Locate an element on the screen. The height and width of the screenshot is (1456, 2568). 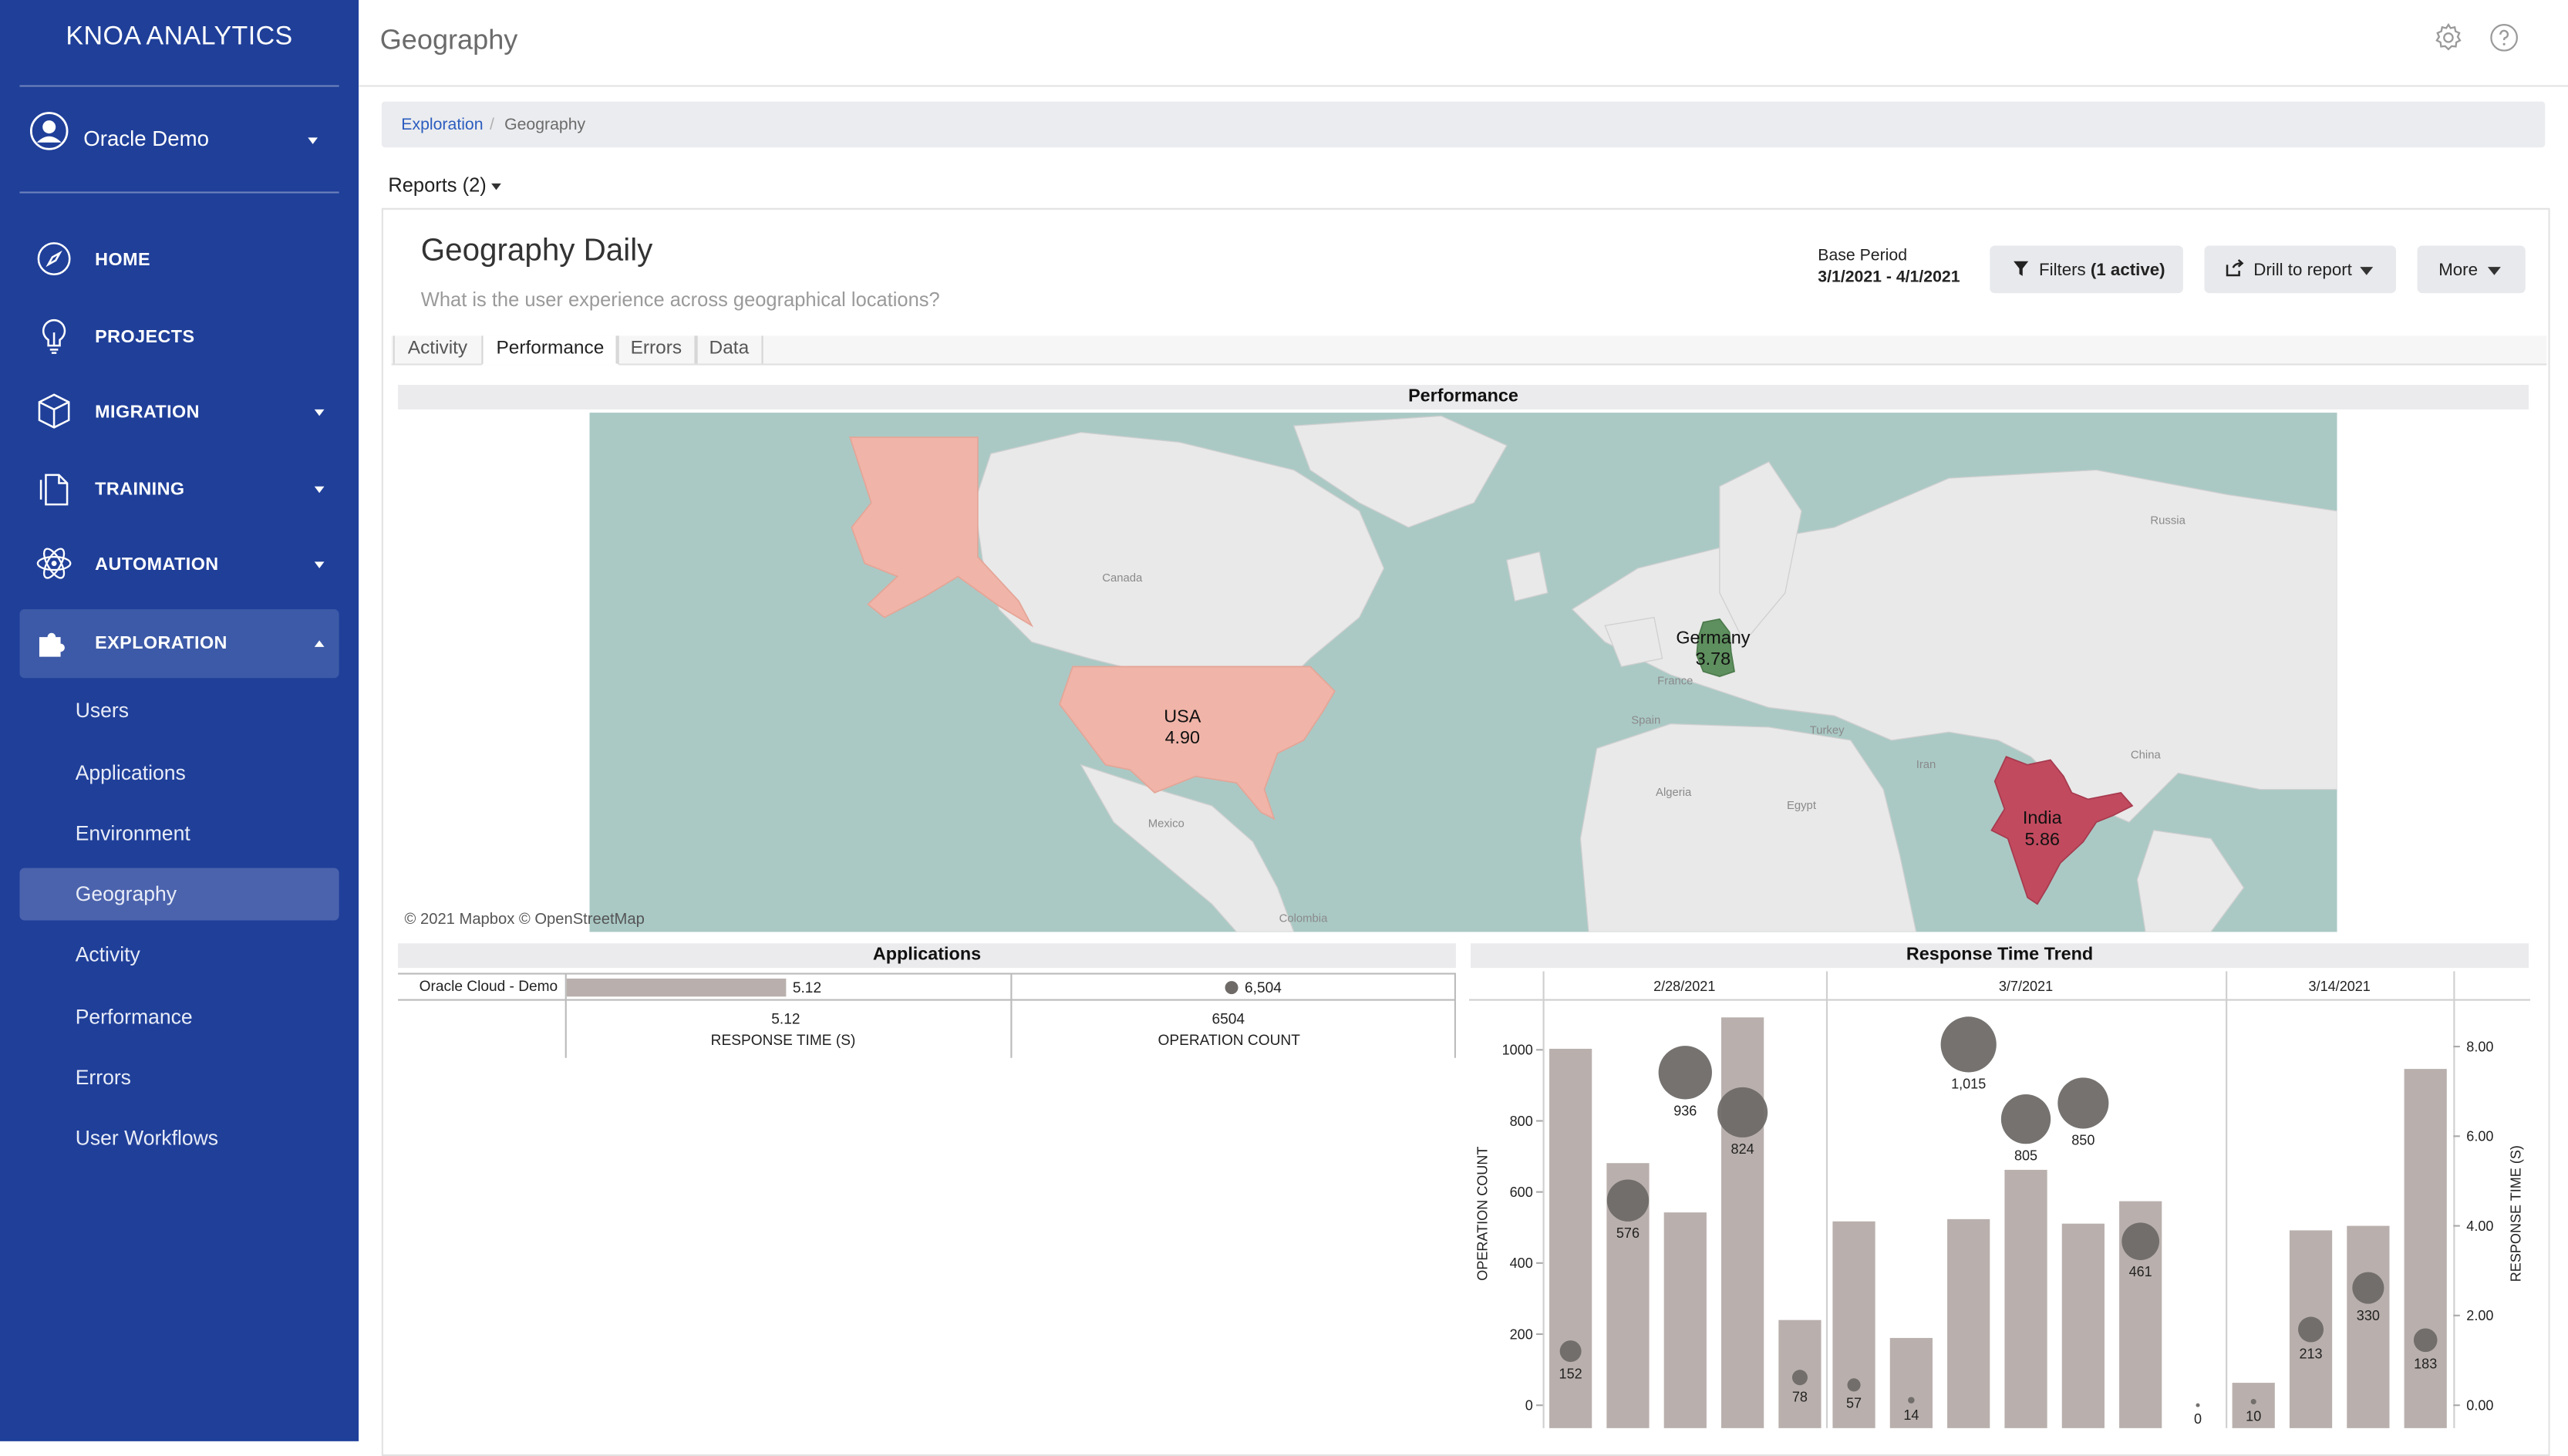
subnav-item-errors: Errors is located at coordinates (179, 1078).